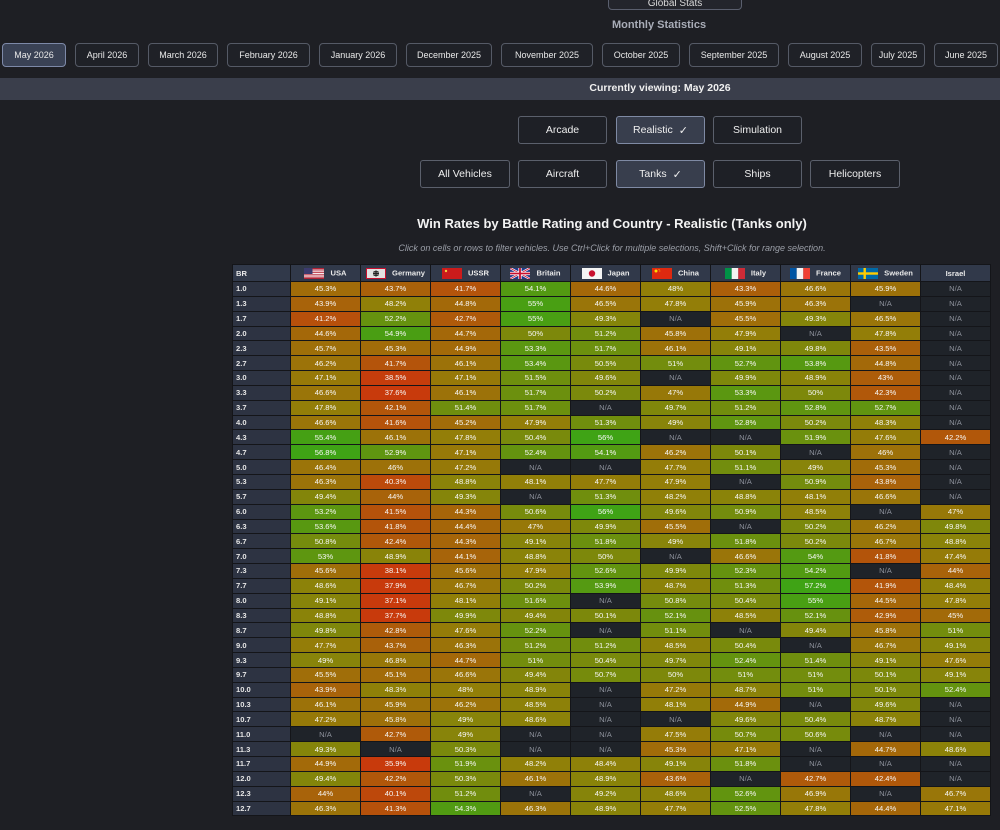 The image size is (1000, 830). I want to click on winrate-cell: 56.8%, so click(325, 452).